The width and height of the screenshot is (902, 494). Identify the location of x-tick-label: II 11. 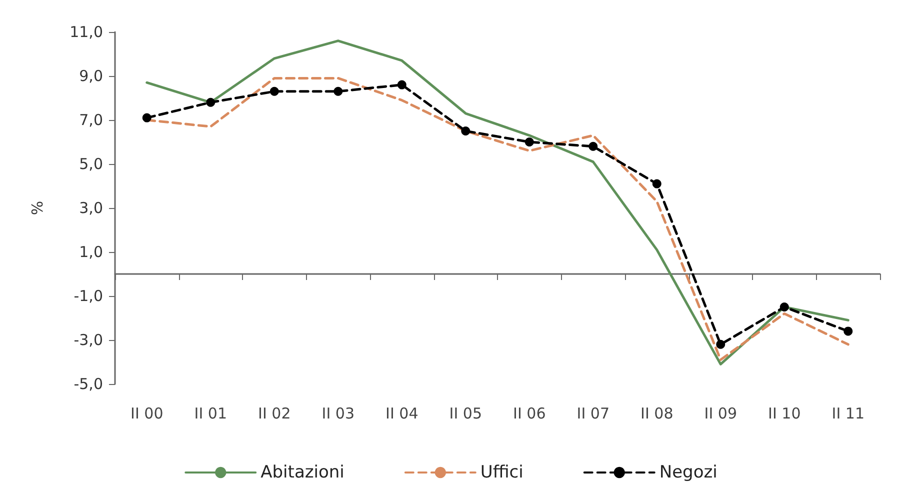
(848, 413).